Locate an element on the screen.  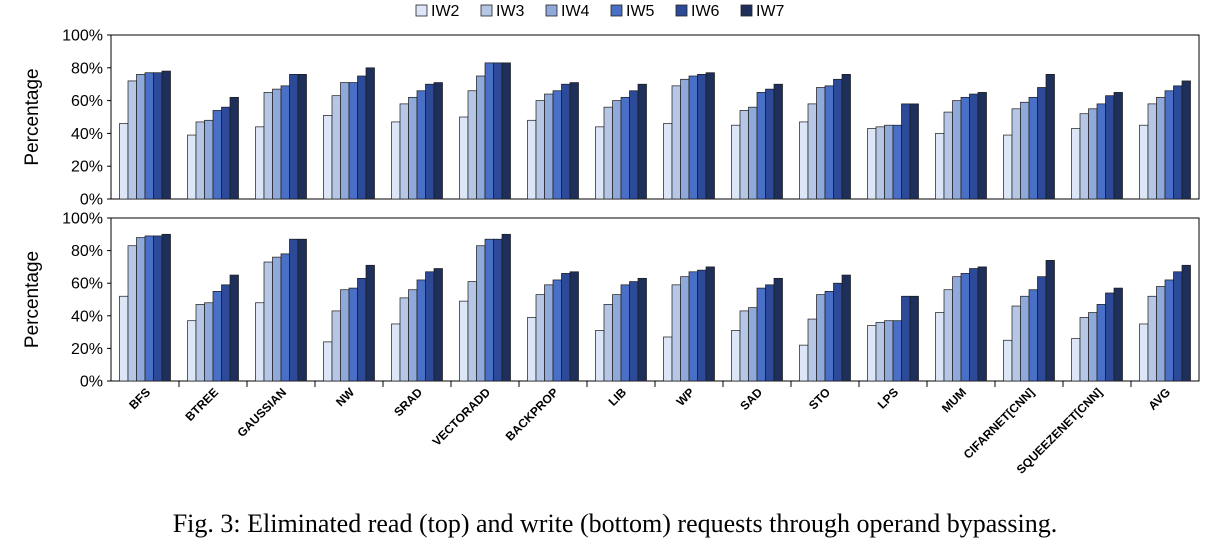
x-category-label: BTREE is located at coordinates (201, 404).